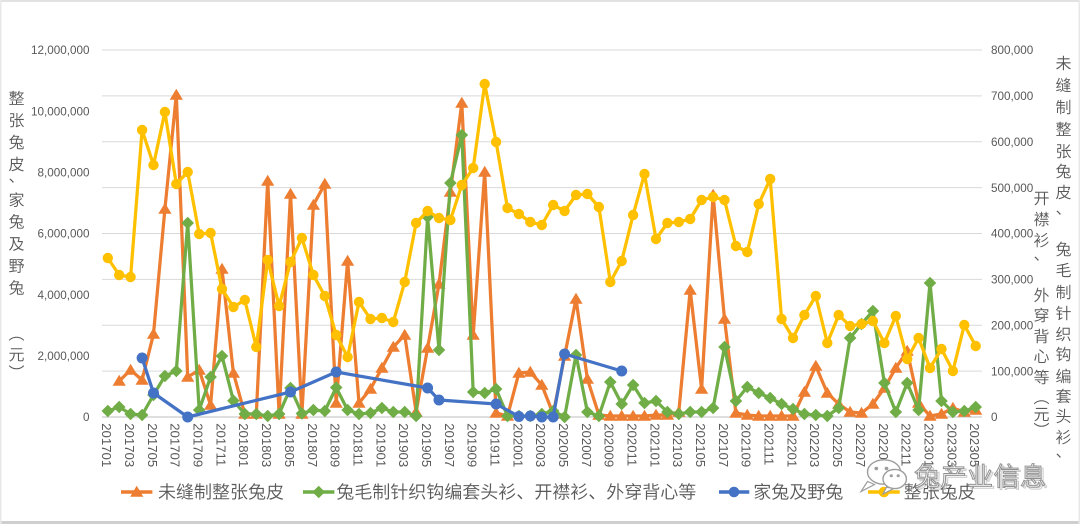 This screenshot has width=1080, height=529. Describe the element at coordinates (928, 445) in the screenshot. I see `svg-text: 202301` at that location.